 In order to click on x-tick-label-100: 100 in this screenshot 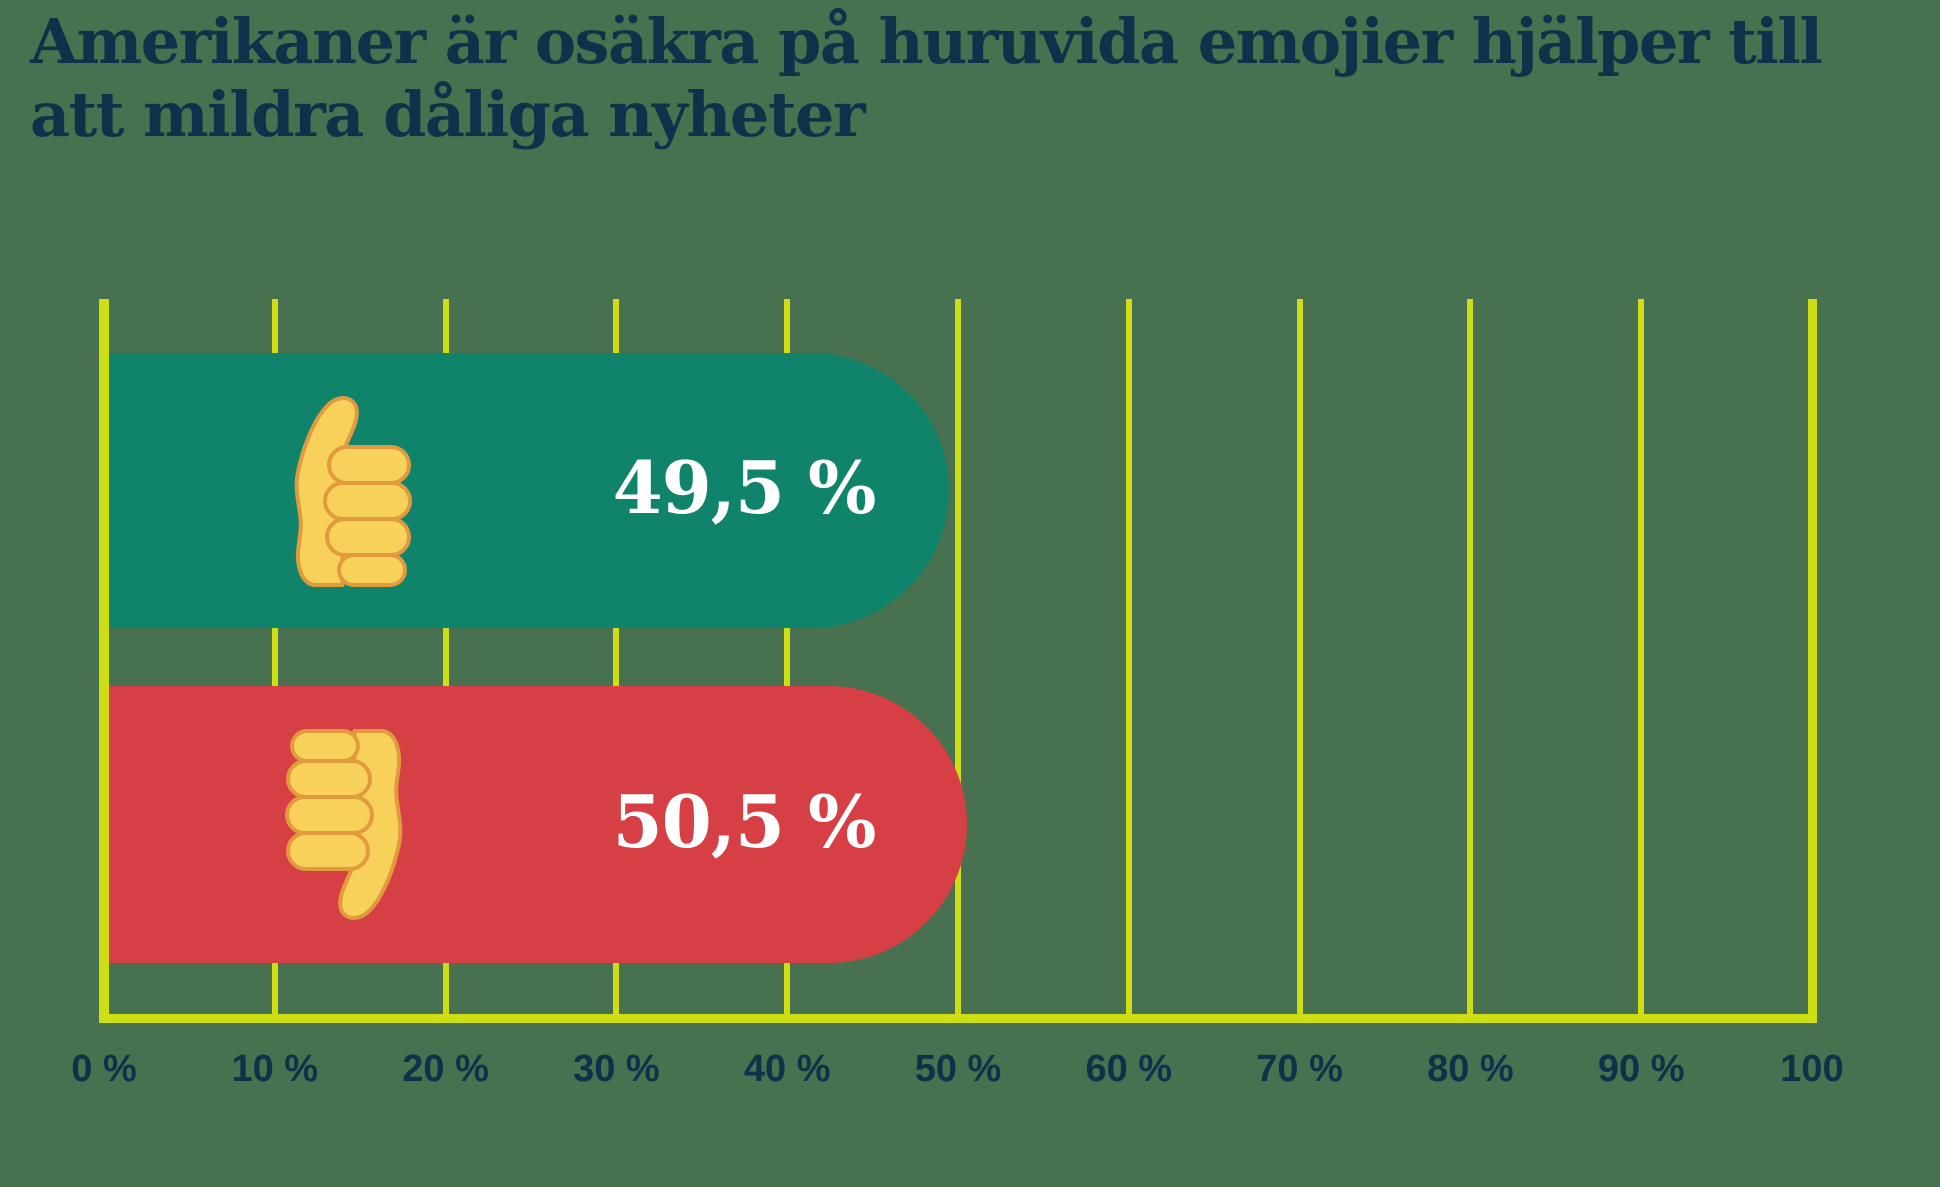, I will do `click(1812, 1069)`.